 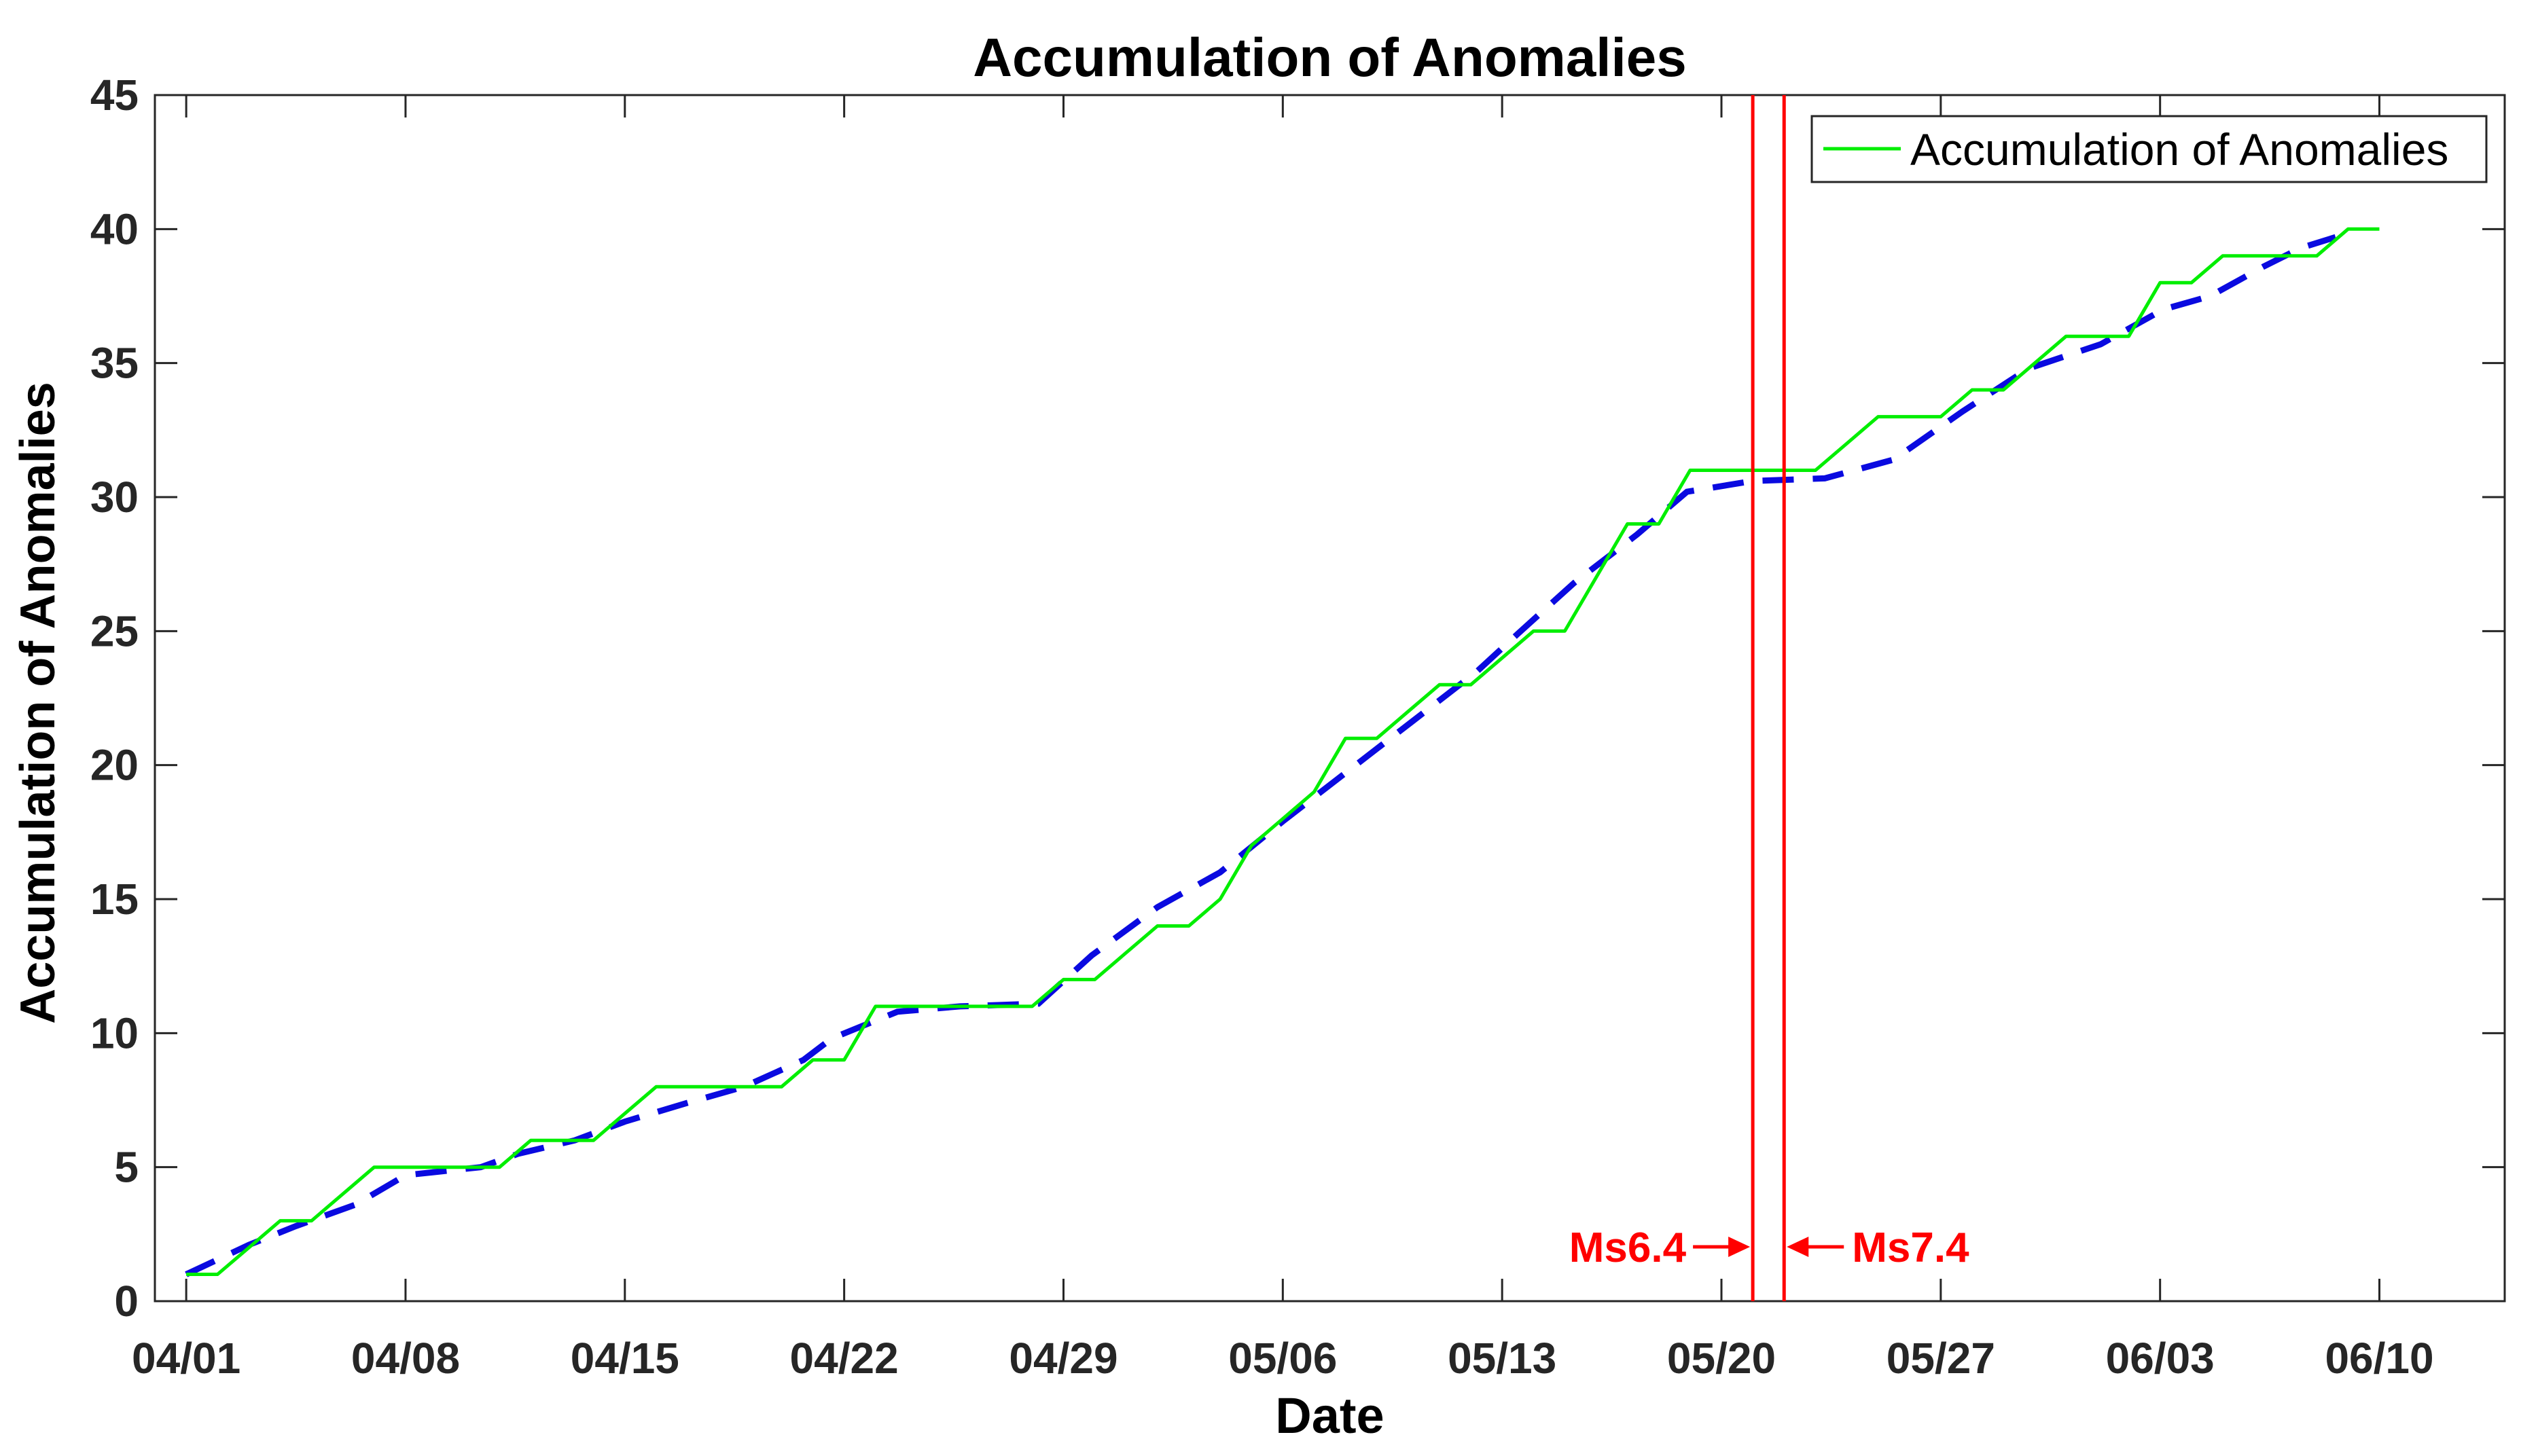 What do you see at coordinates (1502, 1358) in the screenshot?
I see `x-tick-label: 05/13` at bounding box center [1502, 1358].